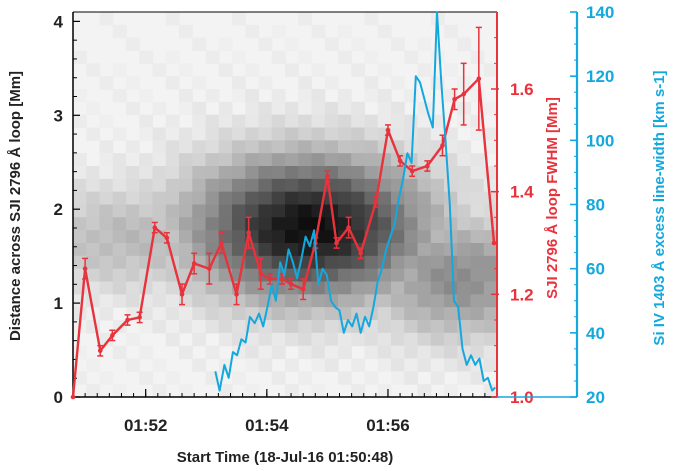 The height and width of the screenshot is (471, 680). I want to click on right-2-tick-label: 80, so click(595, 205).